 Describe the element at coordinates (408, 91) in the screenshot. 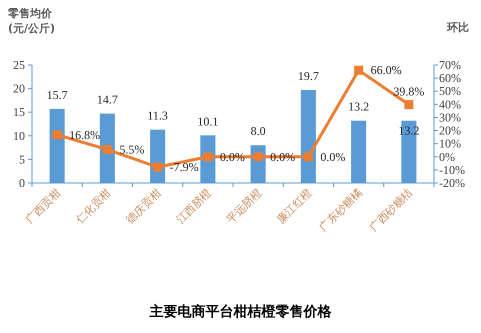

I see `data-label: 39.8%` at that location.